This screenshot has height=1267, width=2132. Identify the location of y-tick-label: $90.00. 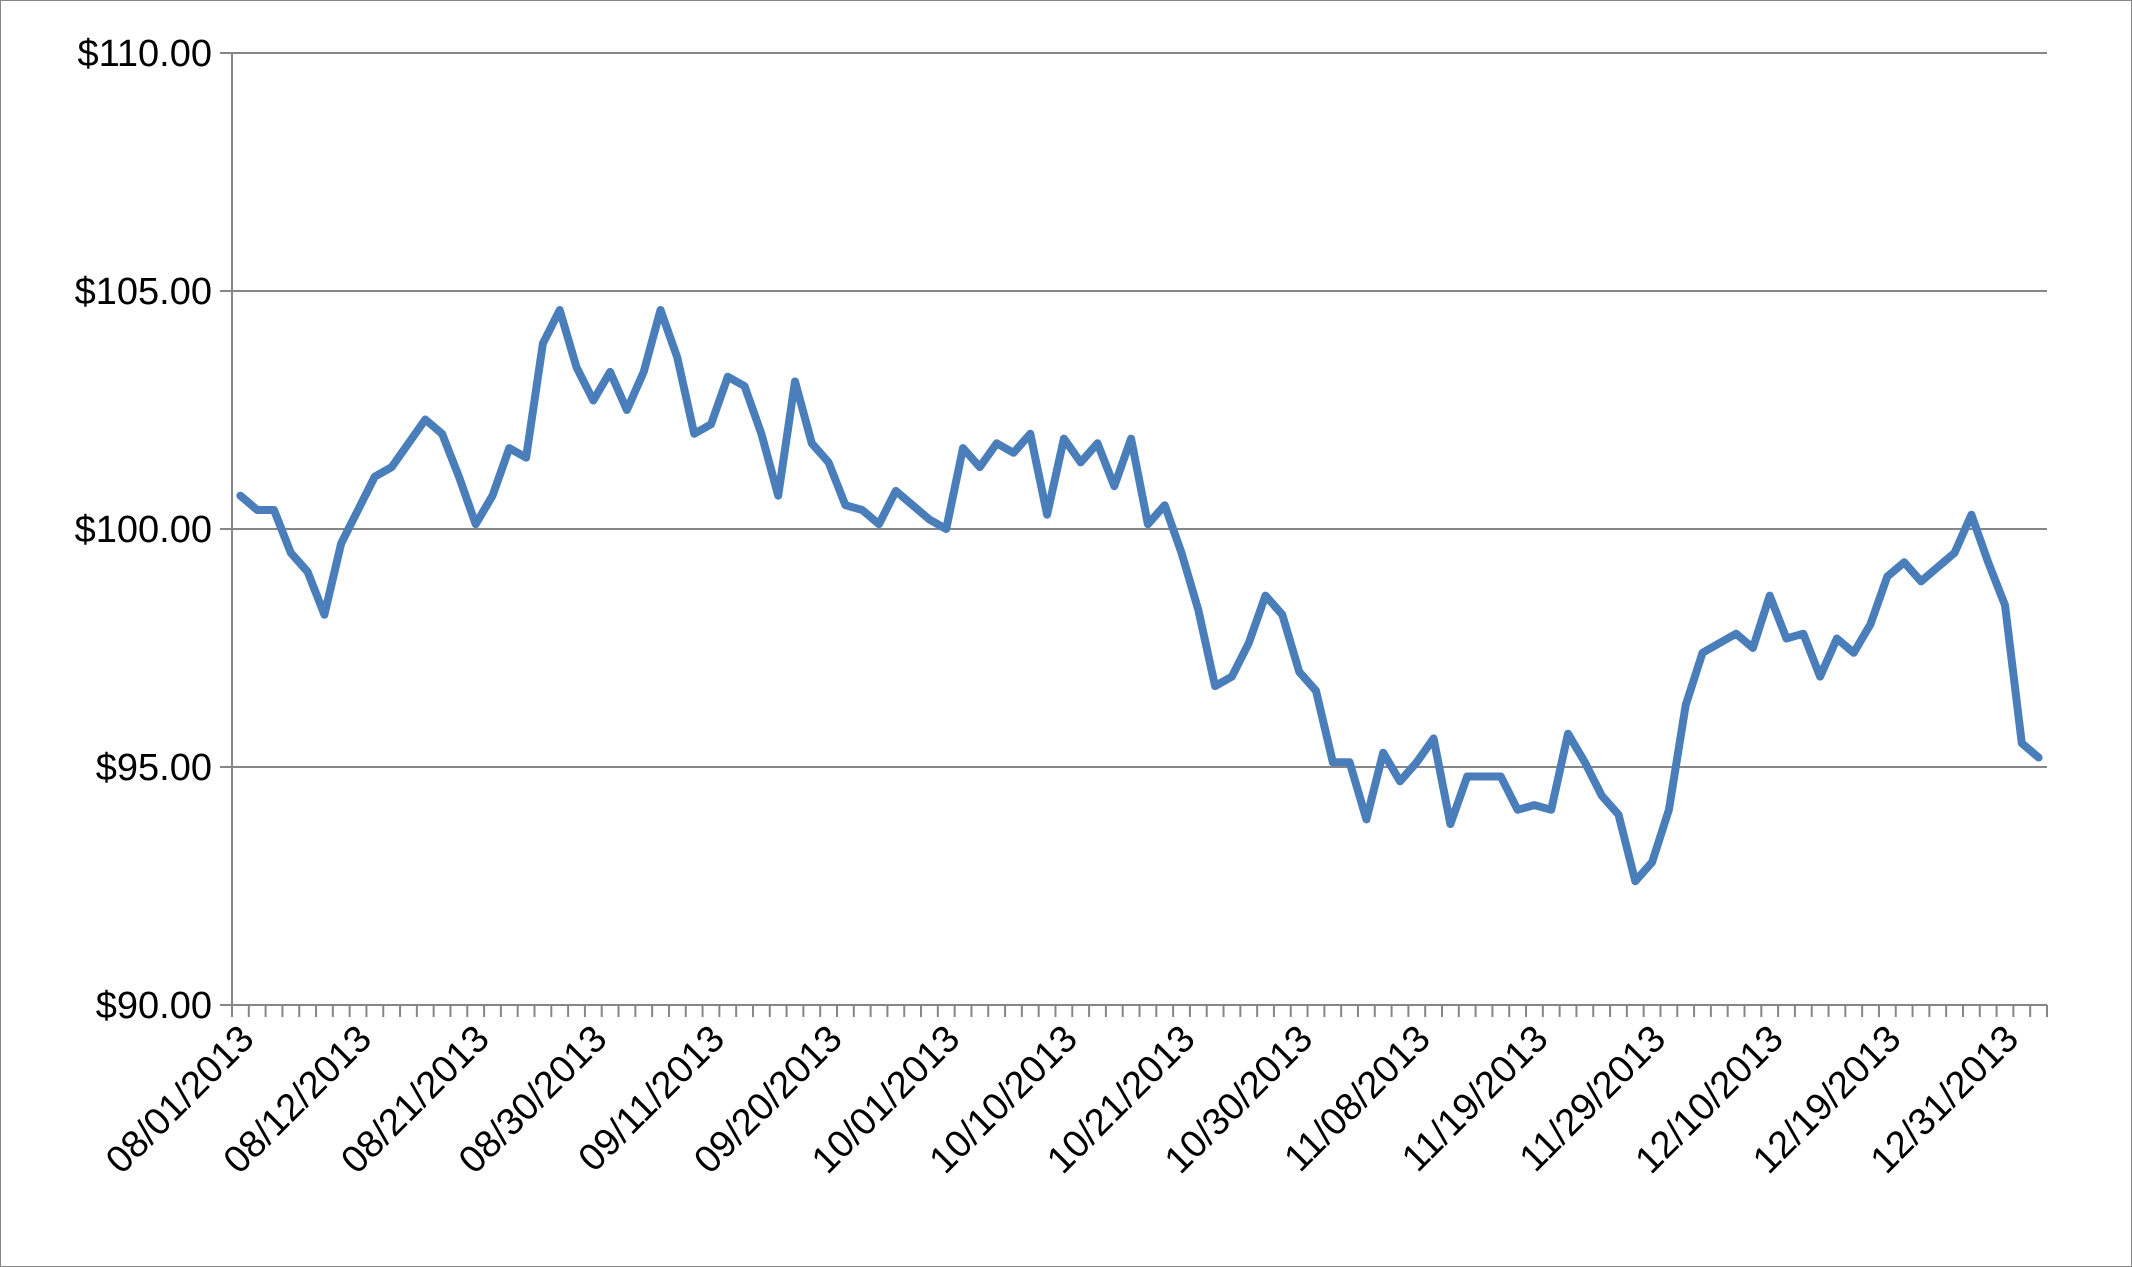
(154, 1006).